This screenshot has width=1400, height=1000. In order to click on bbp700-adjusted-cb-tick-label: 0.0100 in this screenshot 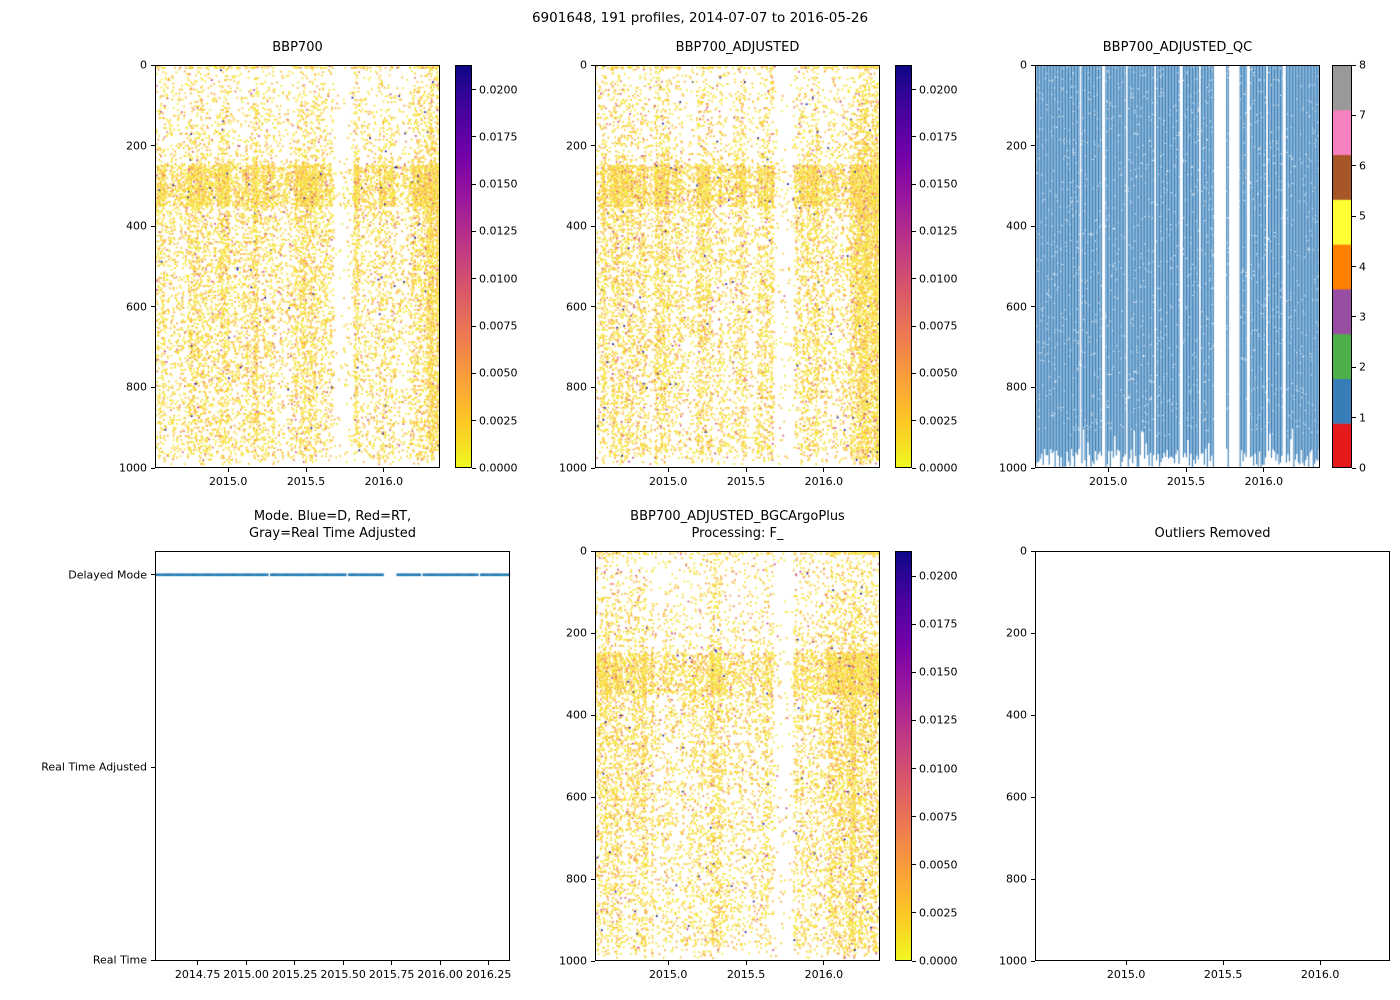, I will do `click(938, 279)`.